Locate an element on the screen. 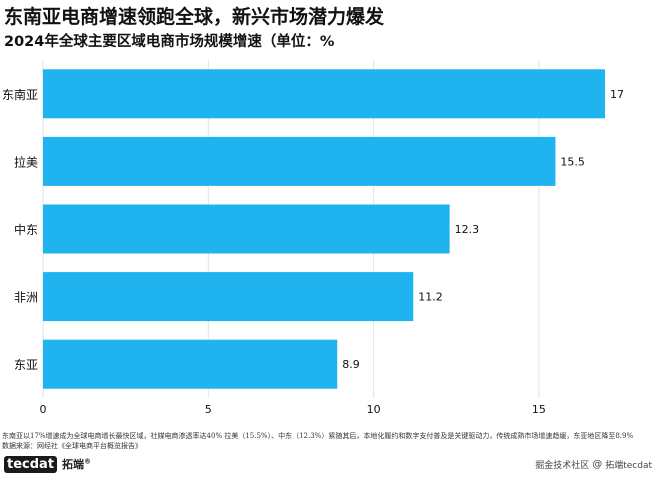  x-tick-label: 15 is located at coordinates (539, 409).